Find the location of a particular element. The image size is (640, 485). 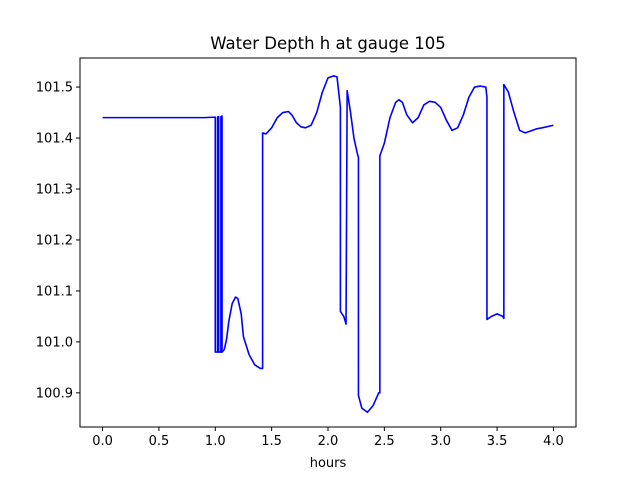

y-tick-label: 101.1 is located at coordinates (54, 291).